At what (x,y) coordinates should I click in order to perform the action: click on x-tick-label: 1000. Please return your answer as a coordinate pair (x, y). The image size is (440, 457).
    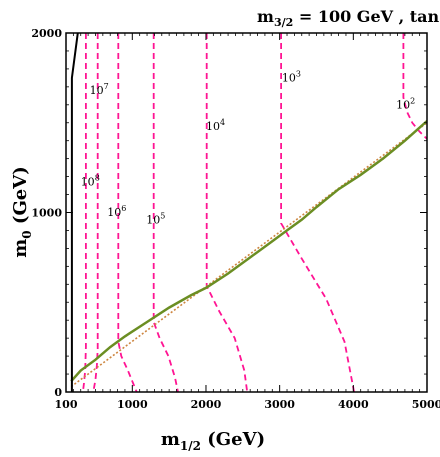
    Looking at the image, I should click on (132, 404).